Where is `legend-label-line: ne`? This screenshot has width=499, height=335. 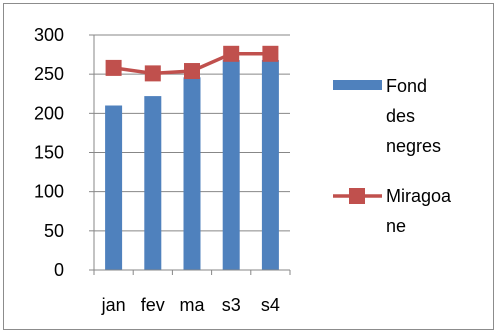 legend-label-line: ne is located at coordinates (396, 226).